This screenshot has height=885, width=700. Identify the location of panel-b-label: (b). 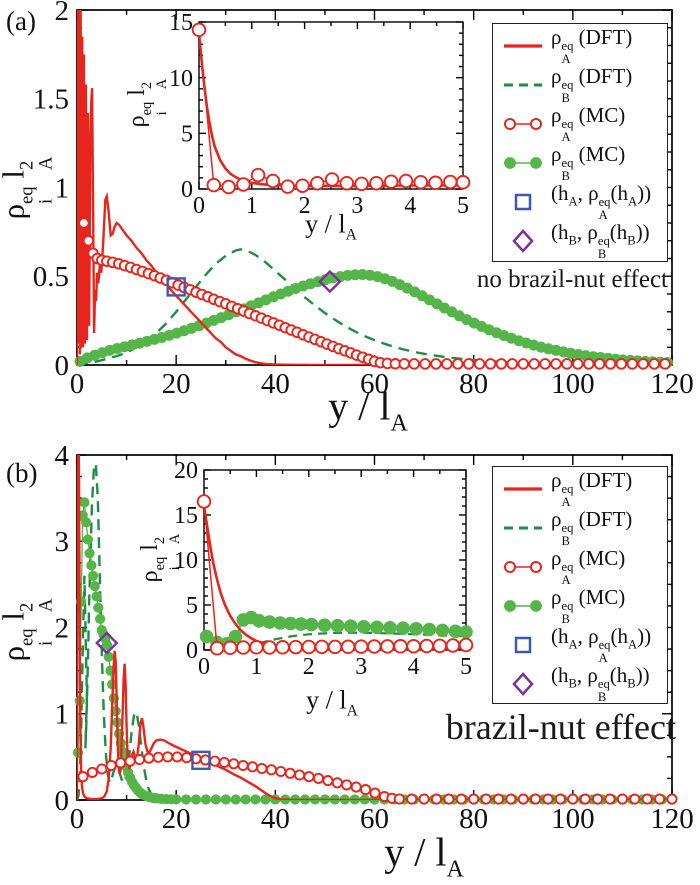
(22, 473).